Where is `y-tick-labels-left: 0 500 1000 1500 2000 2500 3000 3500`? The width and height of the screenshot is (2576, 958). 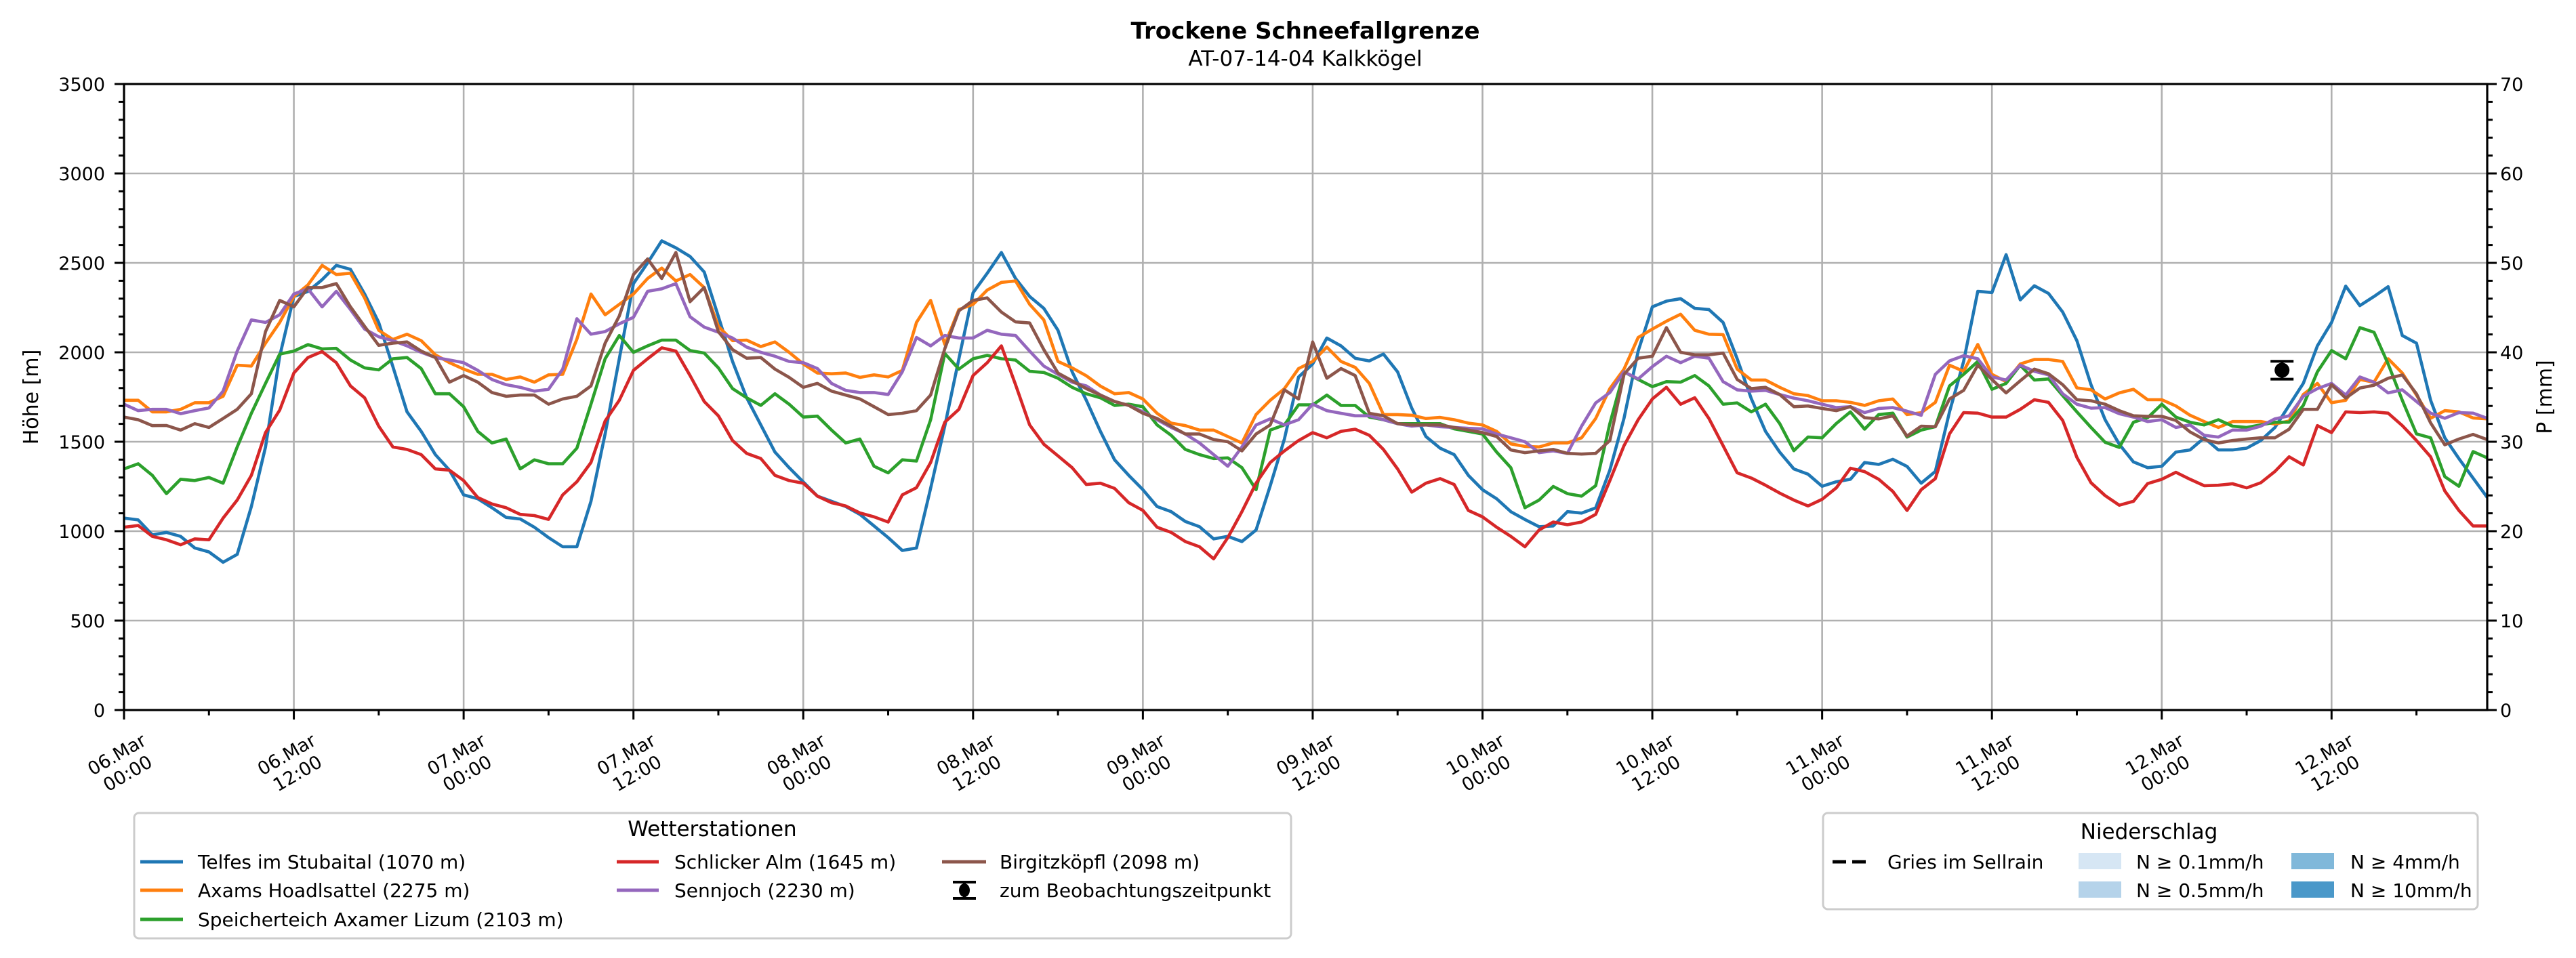
y-tick-labels-left: 0 500 1000 1500 2000 2500 3000 3500 is located at coordinates (82, 398).